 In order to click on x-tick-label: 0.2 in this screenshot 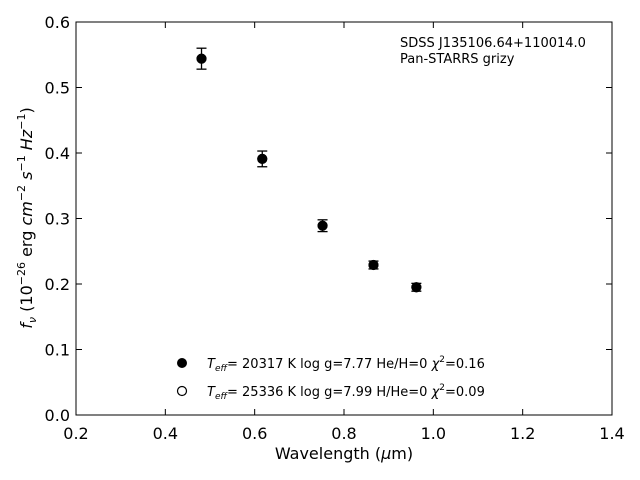, I will do `click(75, 433)`.